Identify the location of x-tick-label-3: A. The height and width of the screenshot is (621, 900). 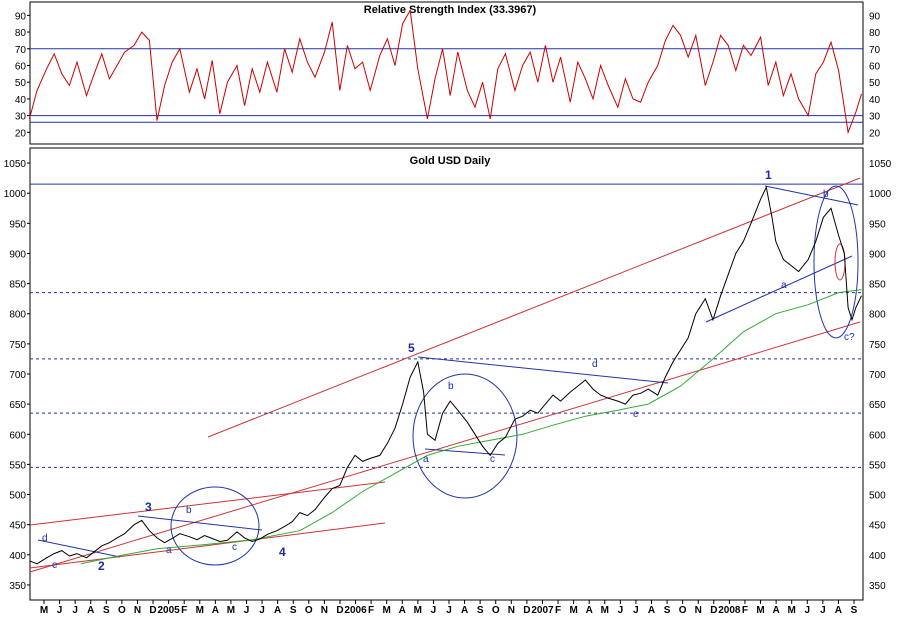
(90, 610).